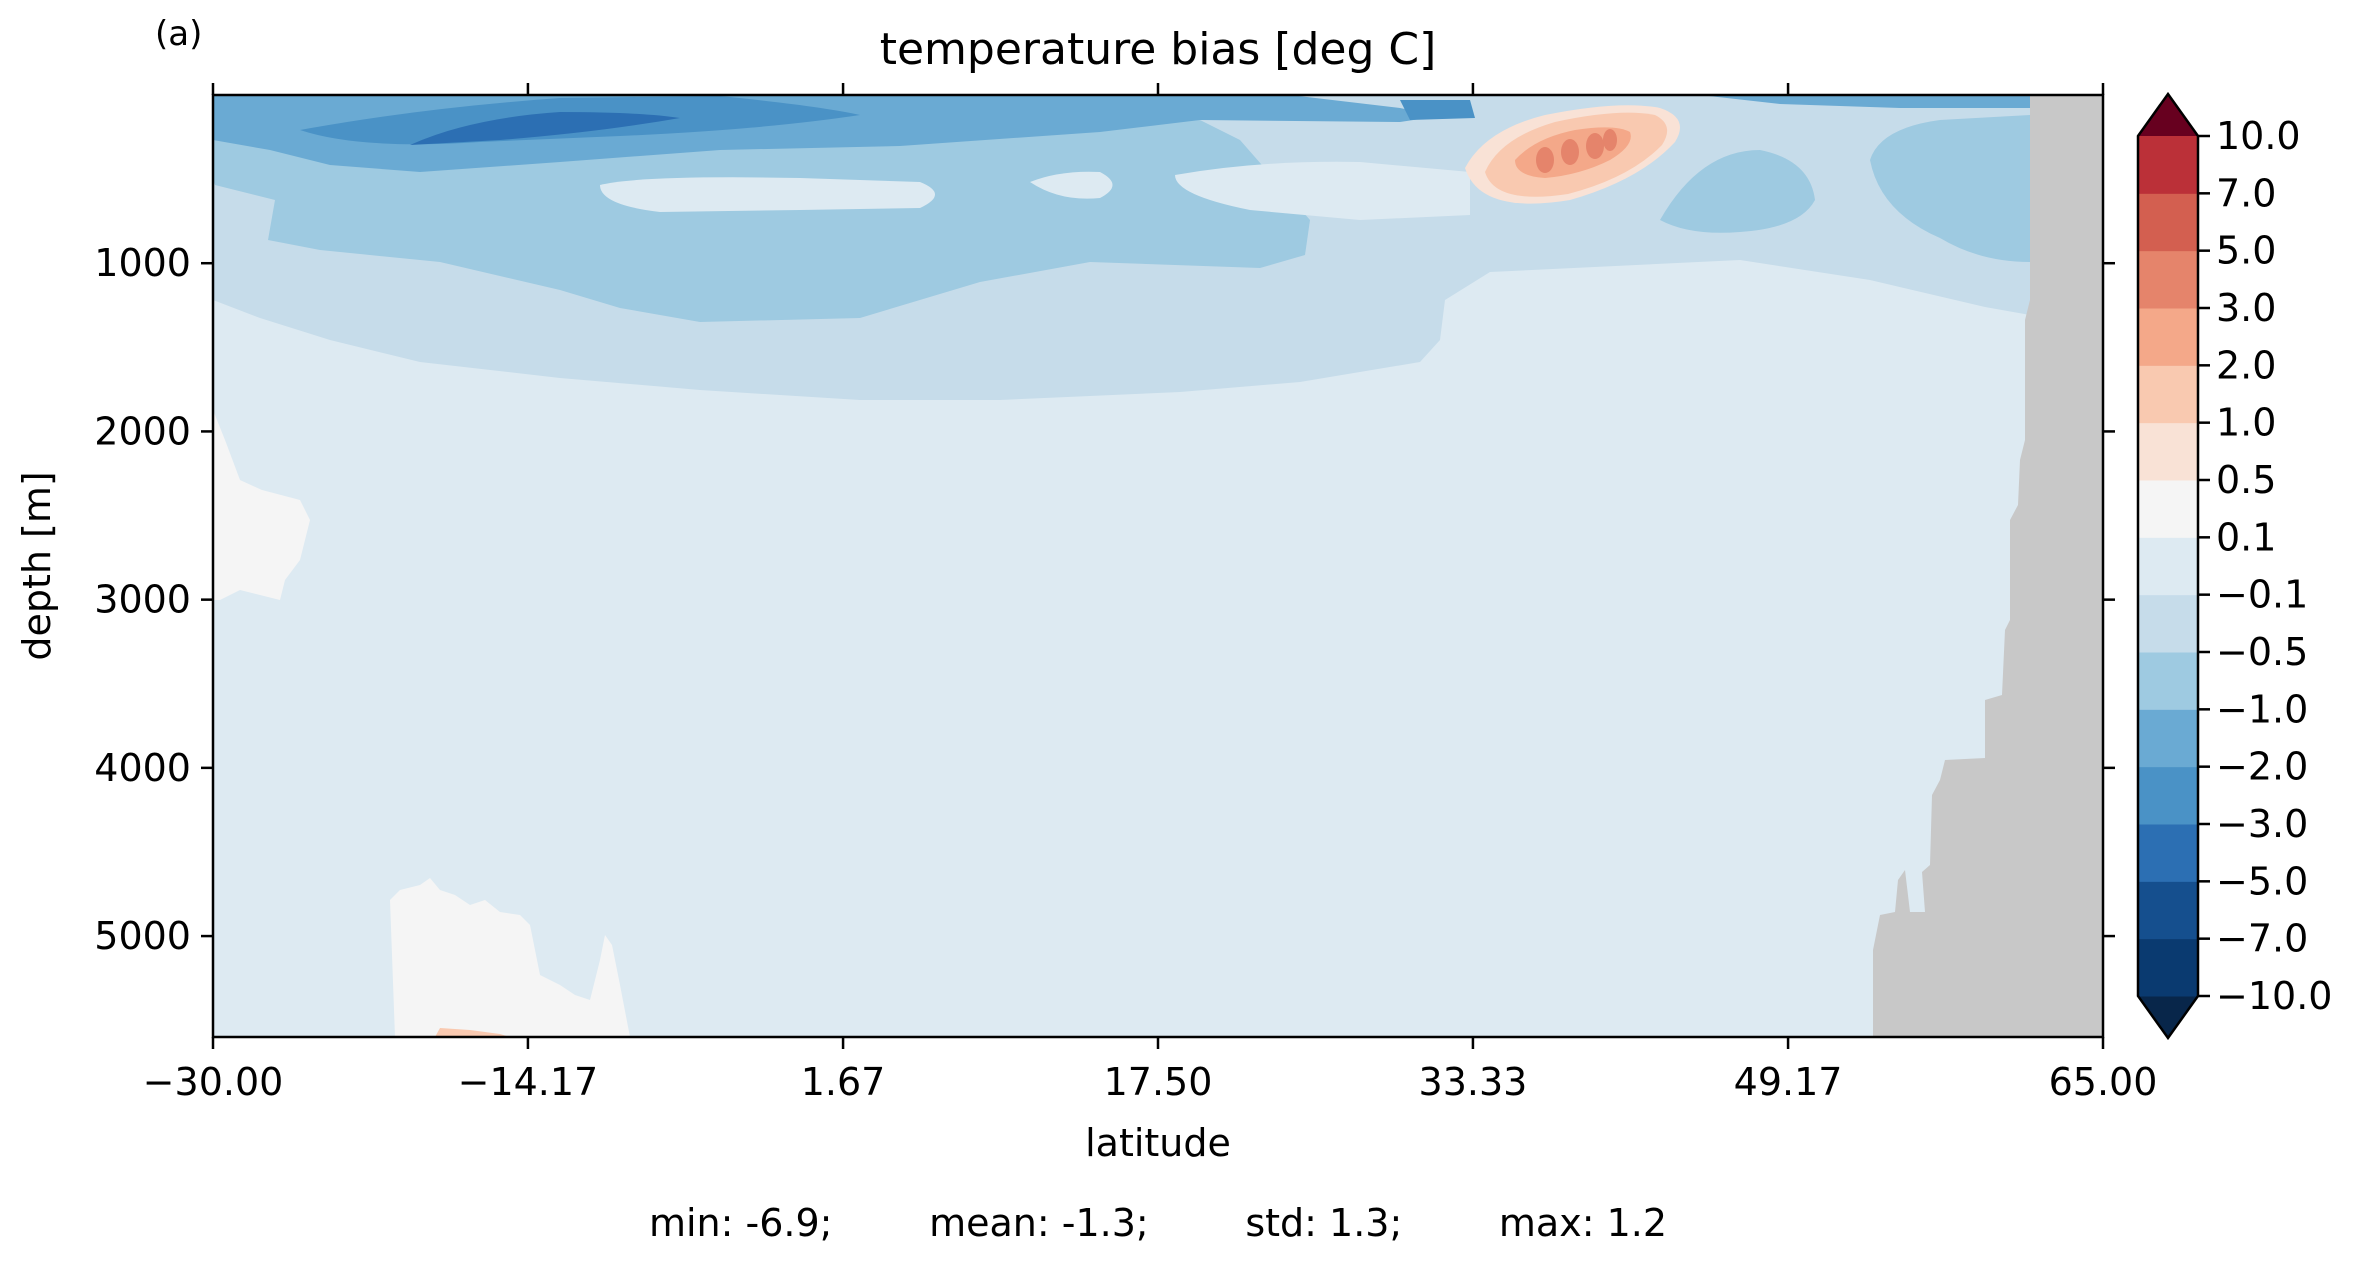 This screenshot has height=1263, width=2362. Describe the element at coordinates (142, 431) in the screenshot. I see `y-tick-label: 2000` at that location.